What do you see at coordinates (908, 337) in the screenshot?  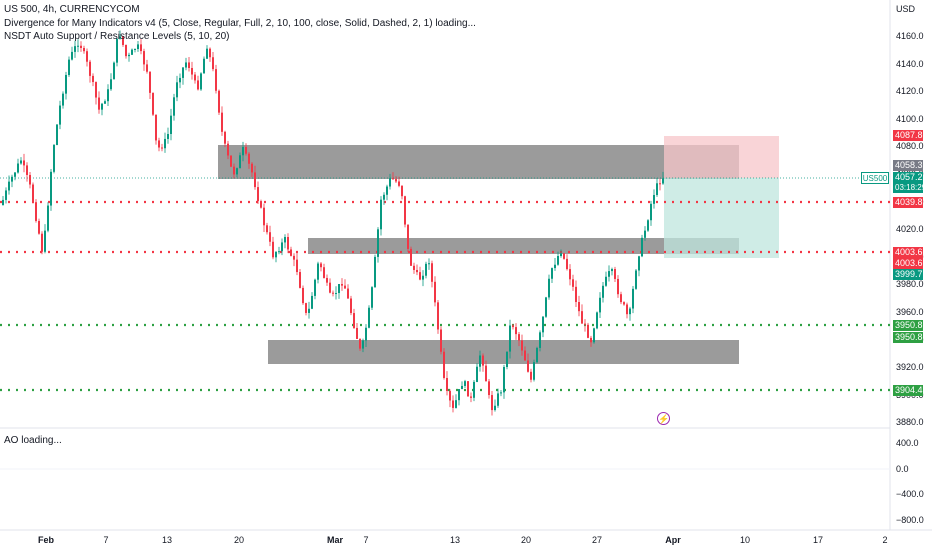 I see `support-2-badge: 3950.8` at bounding box center [908, 337].